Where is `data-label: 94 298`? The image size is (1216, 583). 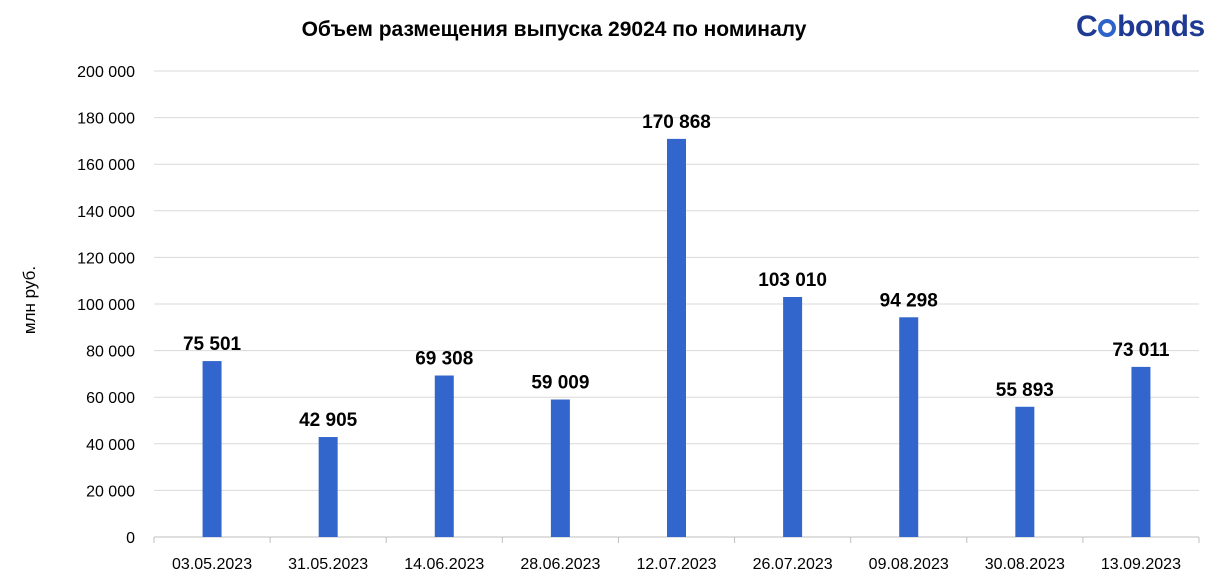
data-label: 94 298 is located at coordinates (909, 300).